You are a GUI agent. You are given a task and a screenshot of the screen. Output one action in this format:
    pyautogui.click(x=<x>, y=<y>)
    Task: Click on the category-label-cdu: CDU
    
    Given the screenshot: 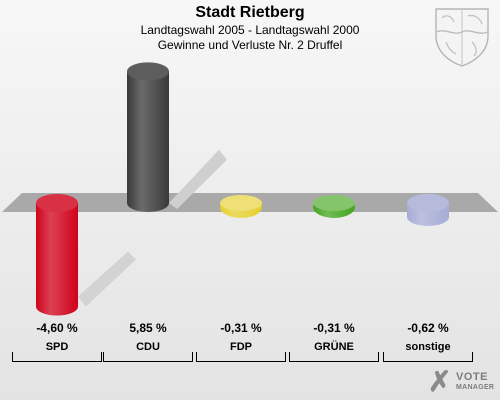 What is the action you would take?
    pyautogui.click(x=148, y=347)
    